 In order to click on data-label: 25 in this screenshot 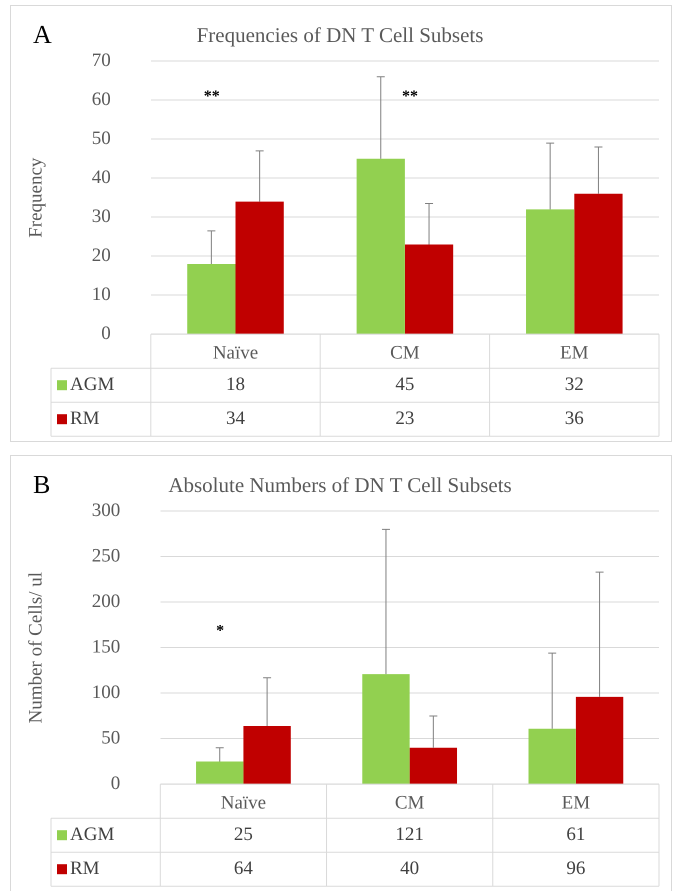, I will do `click(243, 835)`.